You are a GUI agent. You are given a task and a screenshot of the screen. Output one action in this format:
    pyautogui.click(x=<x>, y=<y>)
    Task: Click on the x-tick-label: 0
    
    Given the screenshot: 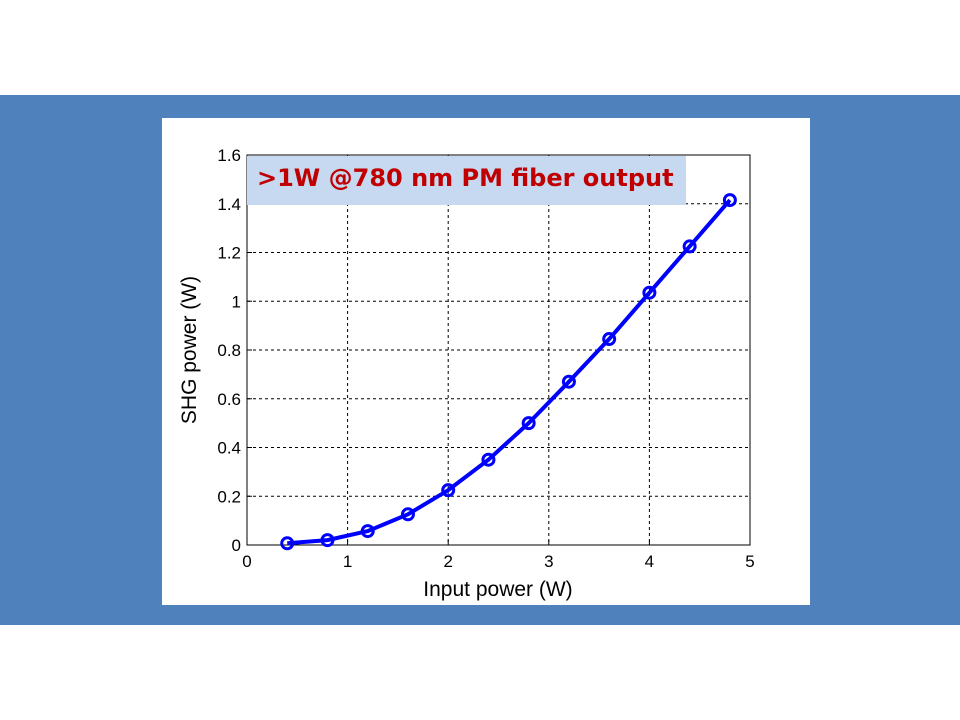 What is the action you would take?
    pyautogui.click(x=246, y=561)
    